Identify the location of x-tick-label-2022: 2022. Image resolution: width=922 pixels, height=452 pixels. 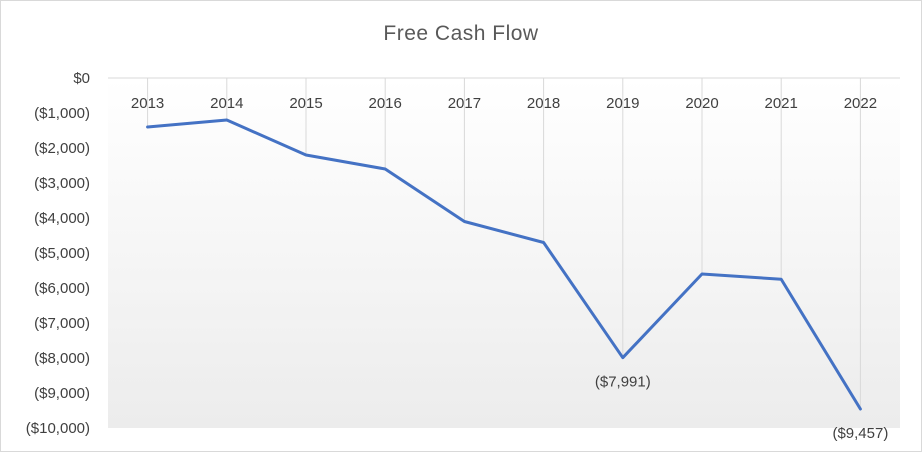
(860, 103).